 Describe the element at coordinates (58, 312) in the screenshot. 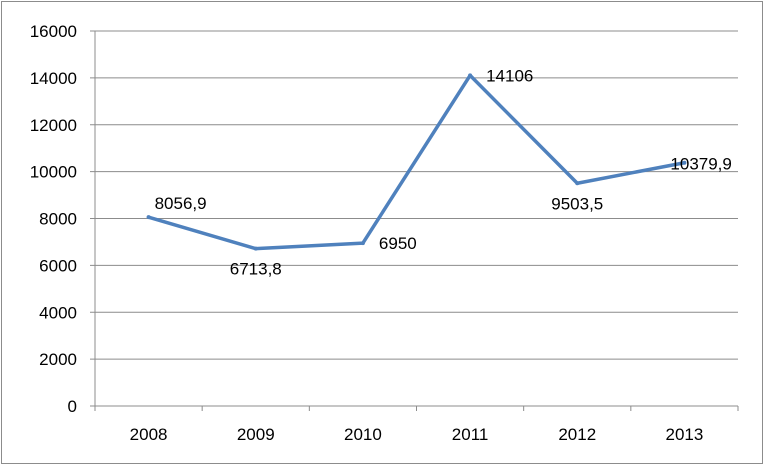

I see `y-tick-label-4000: 4000` at that location.